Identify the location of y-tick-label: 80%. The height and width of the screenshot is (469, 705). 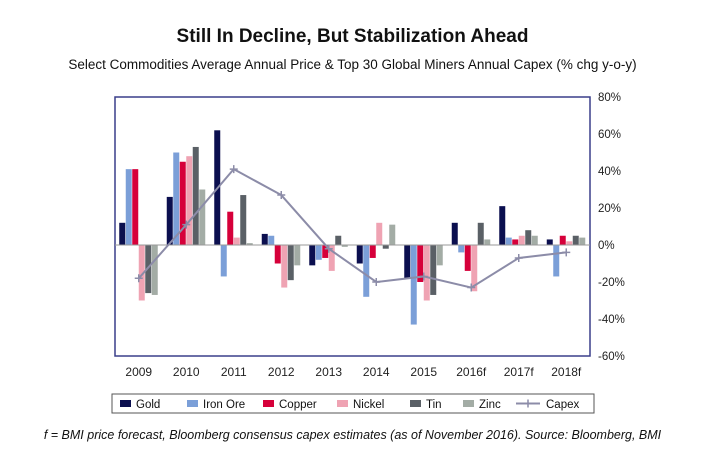
(609, 98).